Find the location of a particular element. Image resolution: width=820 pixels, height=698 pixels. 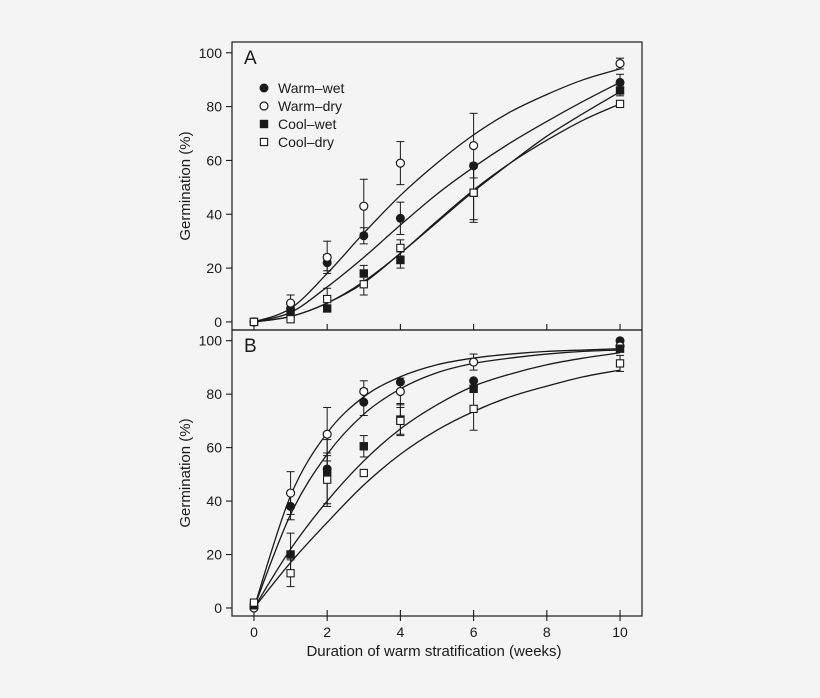

panel-label: B is located at coordinates (250, 346).